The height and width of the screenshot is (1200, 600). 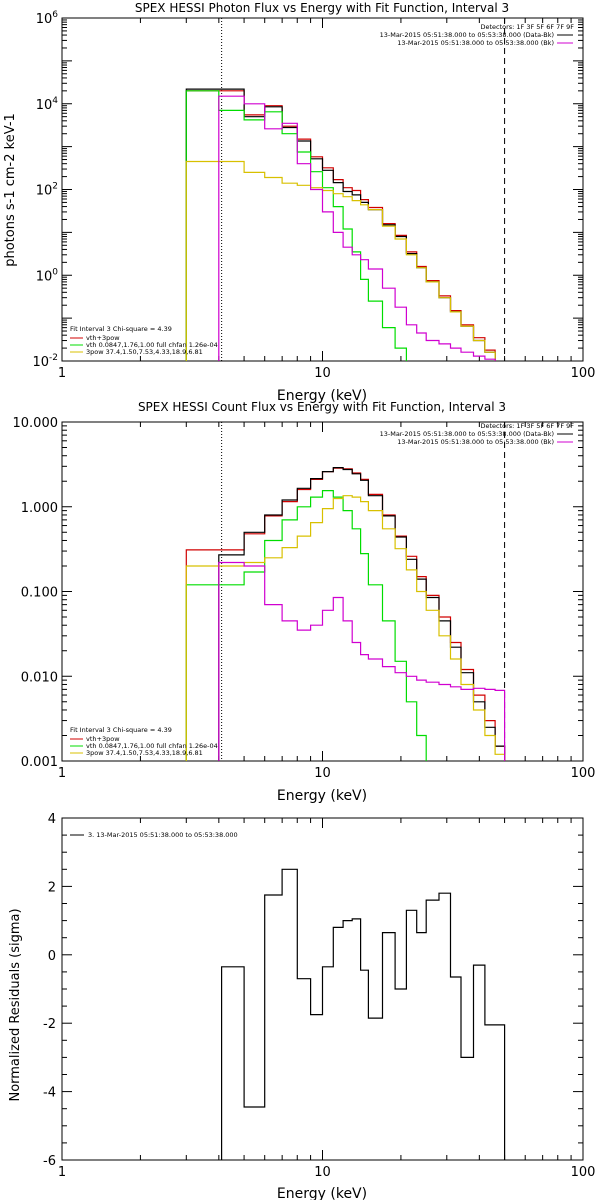 What do you see at coordinates (103, 739) in the screenshot?
I see `panel2-fit-legend-0: vth+3pow` at bounding box center [103, 739].